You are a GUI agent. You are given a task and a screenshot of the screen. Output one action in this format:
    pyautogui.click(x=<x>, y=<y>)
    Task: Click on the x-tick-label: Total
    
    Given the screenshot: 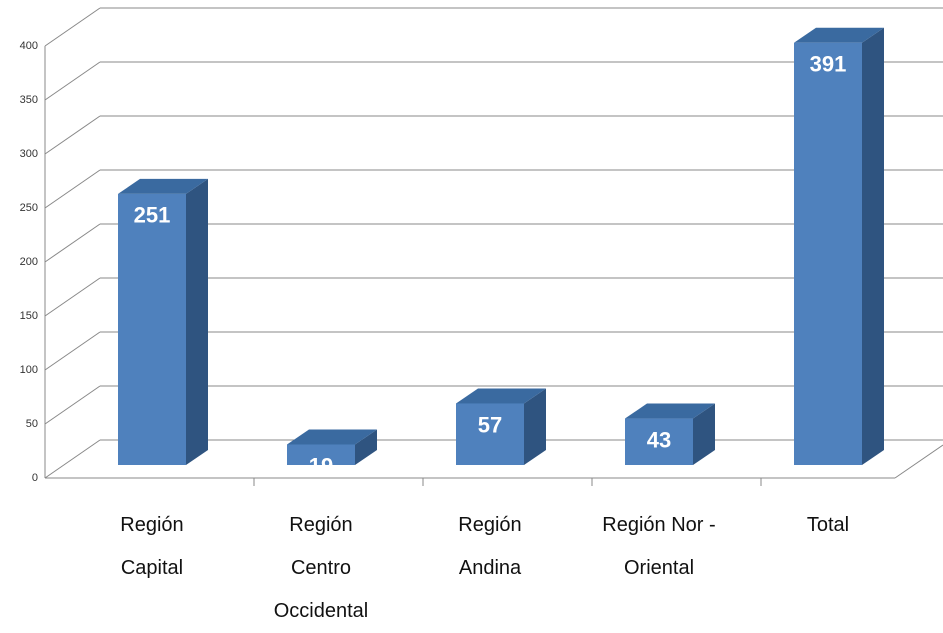 What is the action you would take?
    pyautogui.click(x=828, y=525)
    